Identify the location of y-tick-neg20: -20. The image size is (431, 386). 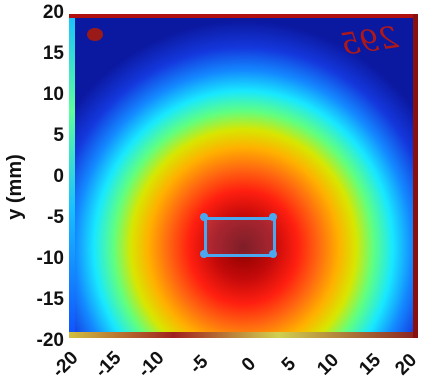
(50, 340).